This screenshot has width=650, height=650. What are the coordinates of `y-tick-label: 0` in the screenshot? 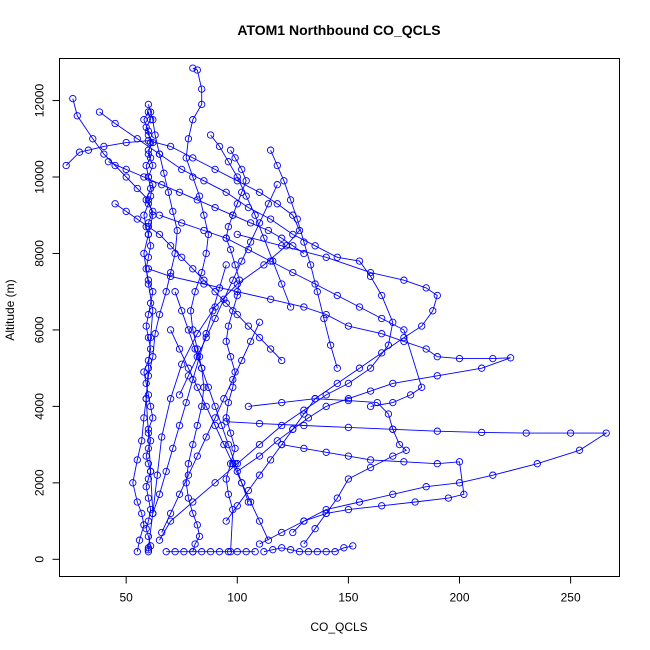 It's located at (40, 559).